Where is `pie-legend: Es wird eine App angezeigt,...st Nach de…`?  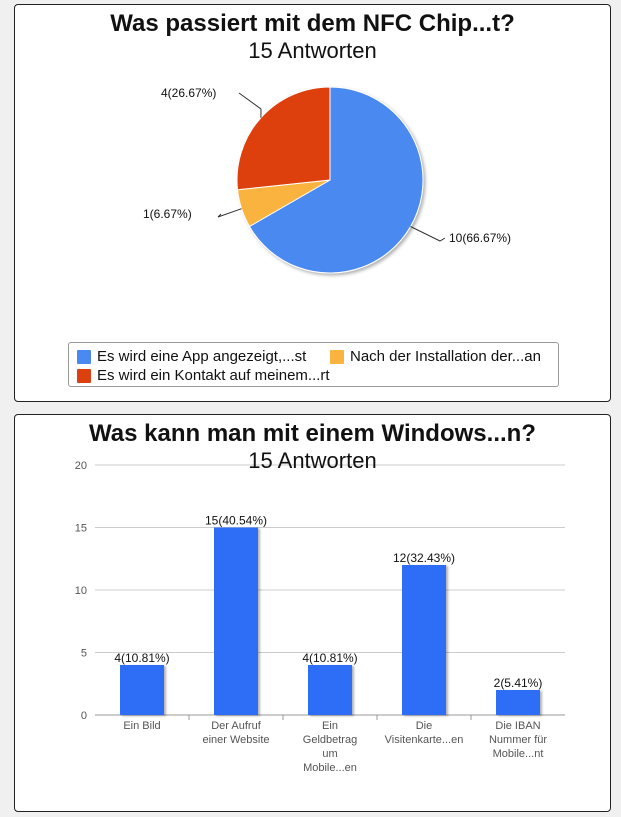 pie-legend: Es wird eine App angezeigt,...st Nach de… is located at coordinates (313, 364).